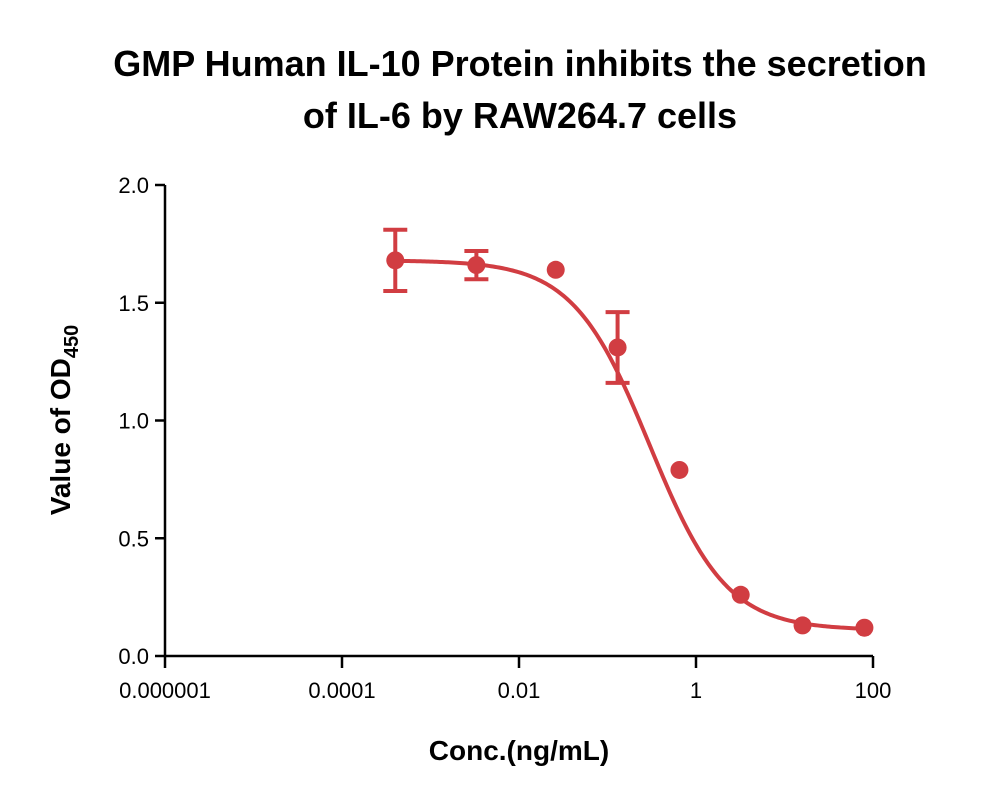 The image size is (1000, 803). Describe the element at coordinates (72, 341) in the screenshot. I see `y-axis-title-subscript: 450` at that location.